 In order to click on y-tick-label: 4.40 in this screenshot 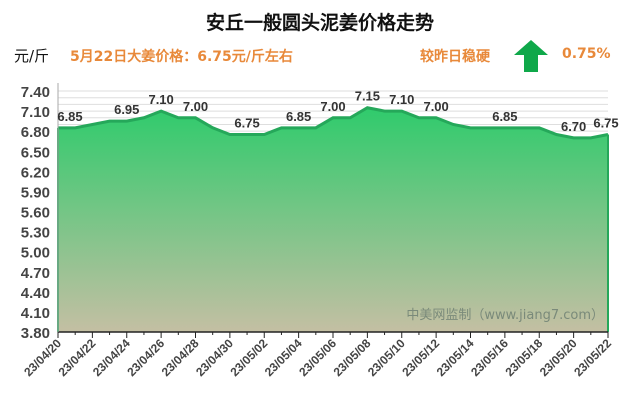, I will do `click(35, 293)`.